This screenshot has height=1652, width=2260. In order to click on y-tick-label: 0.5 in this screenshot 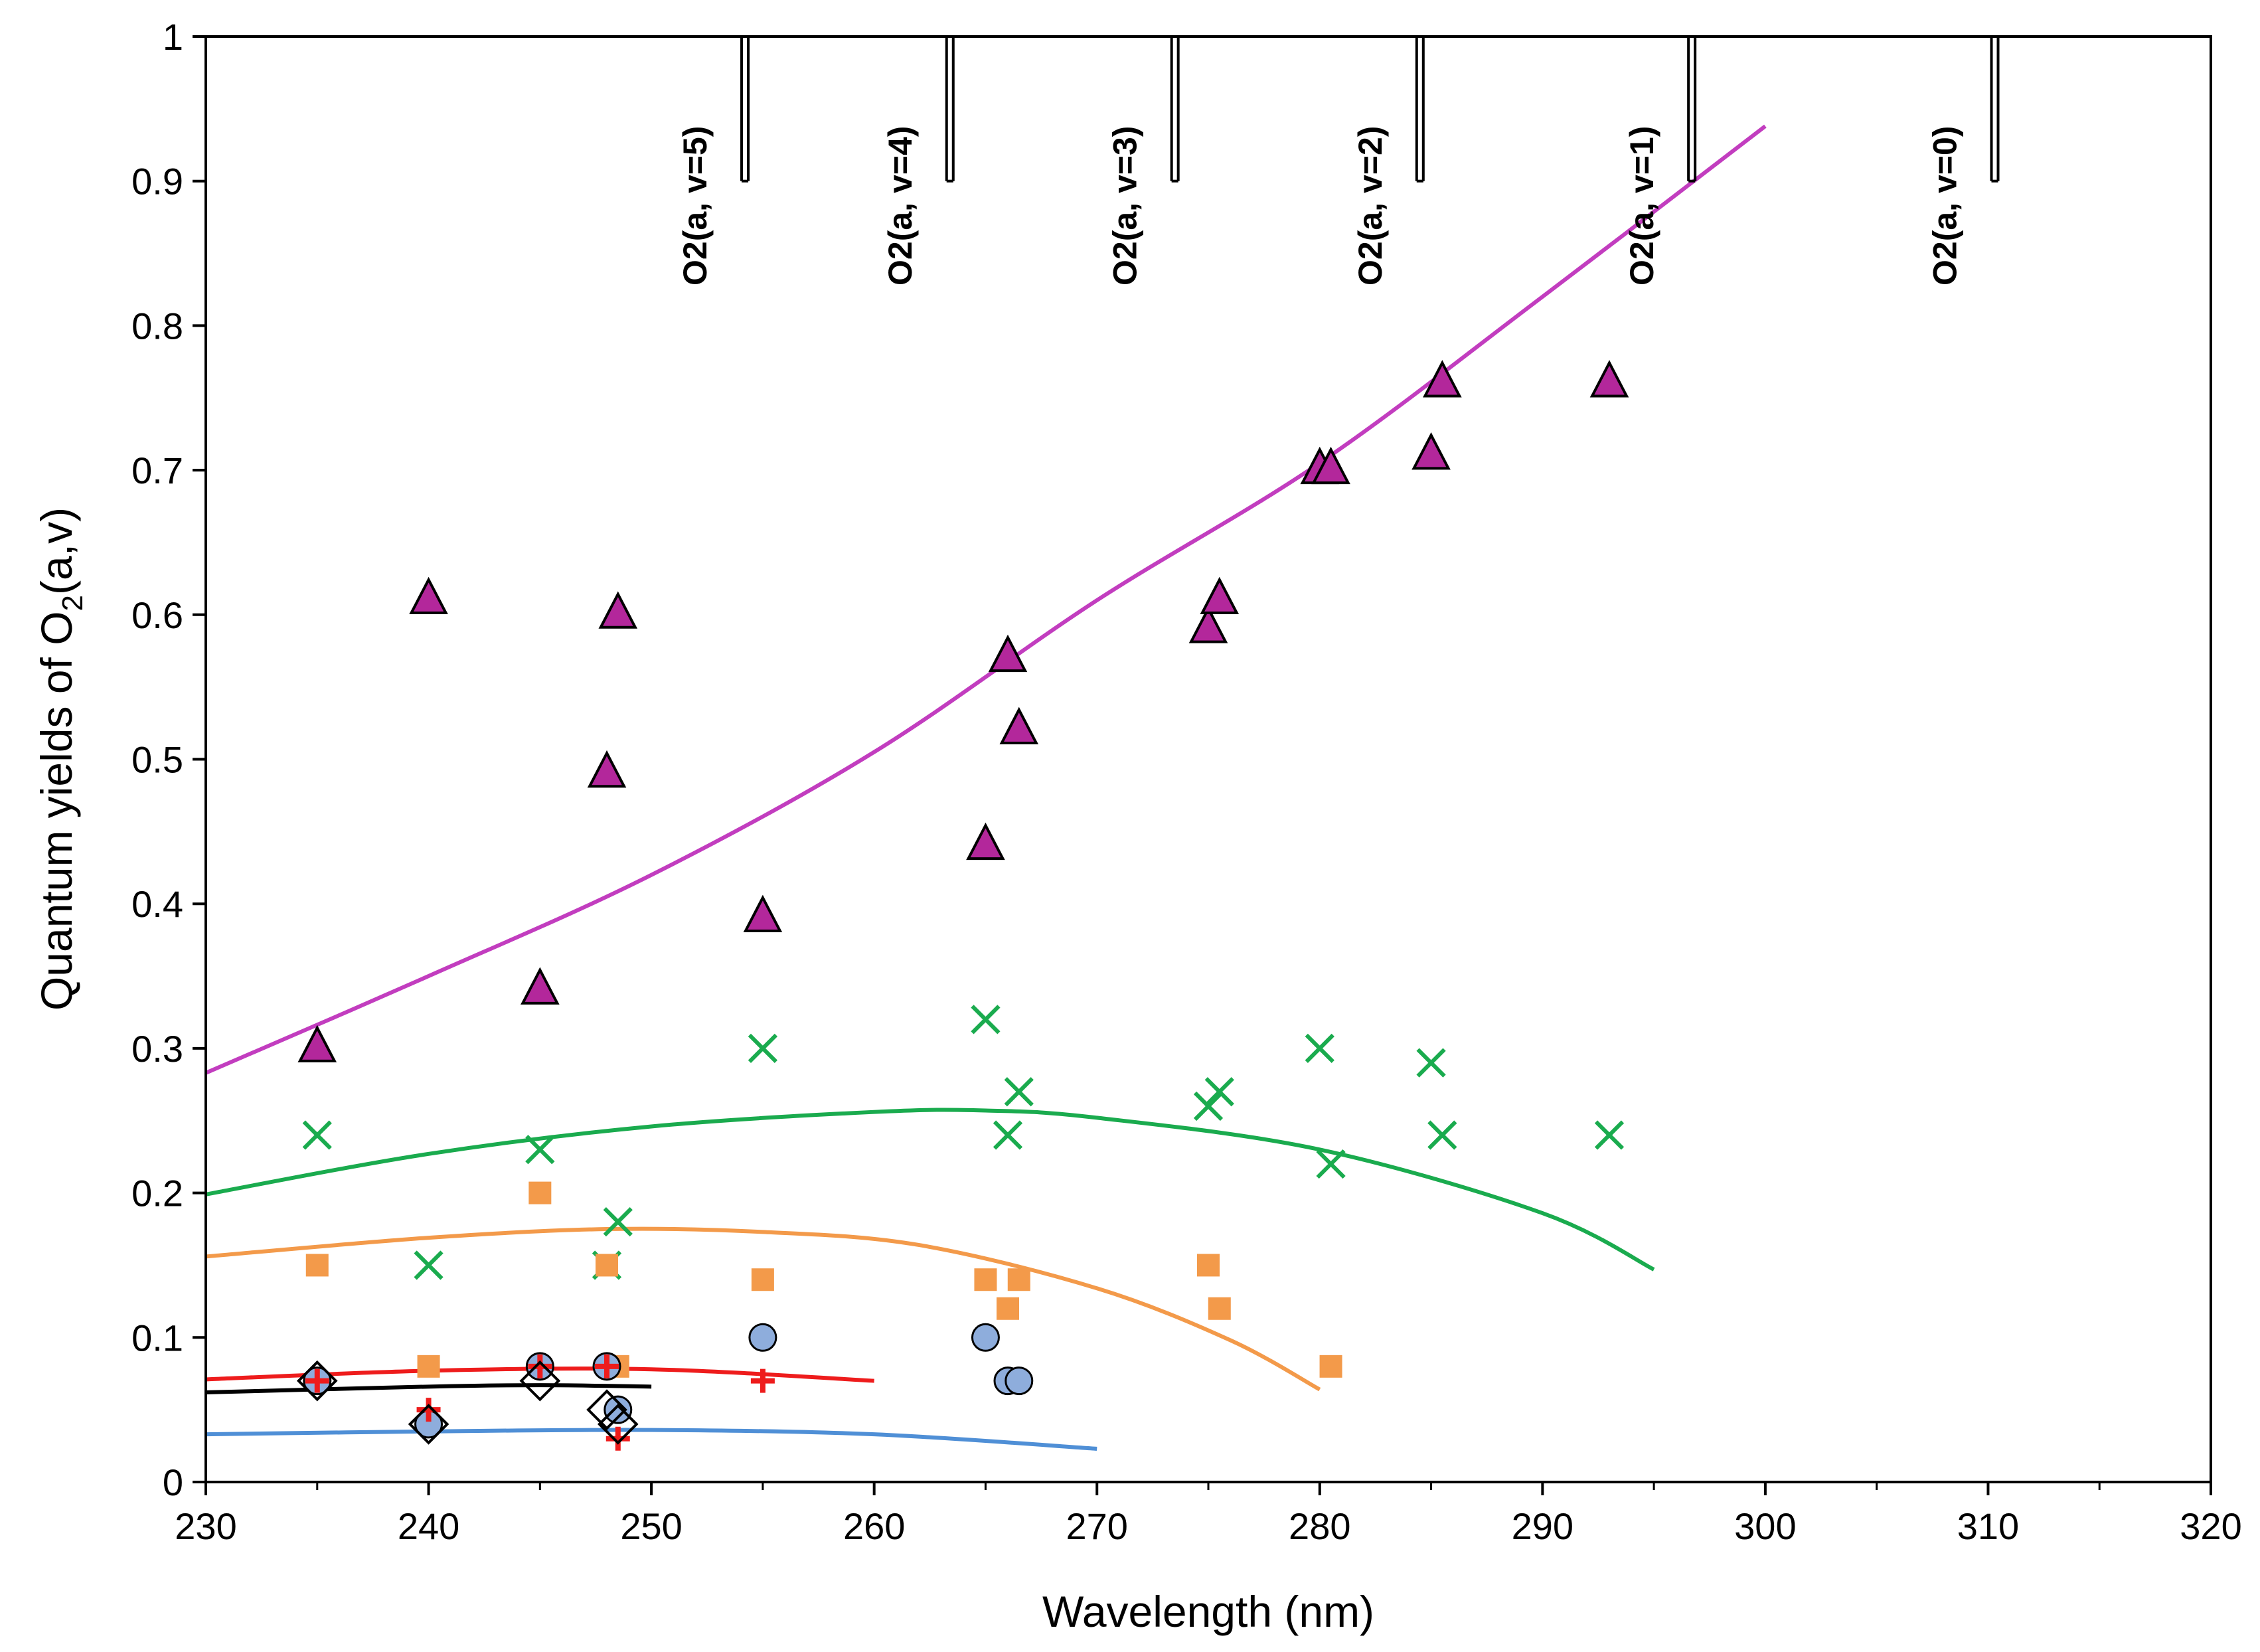, I will do `click(157, 760)`.